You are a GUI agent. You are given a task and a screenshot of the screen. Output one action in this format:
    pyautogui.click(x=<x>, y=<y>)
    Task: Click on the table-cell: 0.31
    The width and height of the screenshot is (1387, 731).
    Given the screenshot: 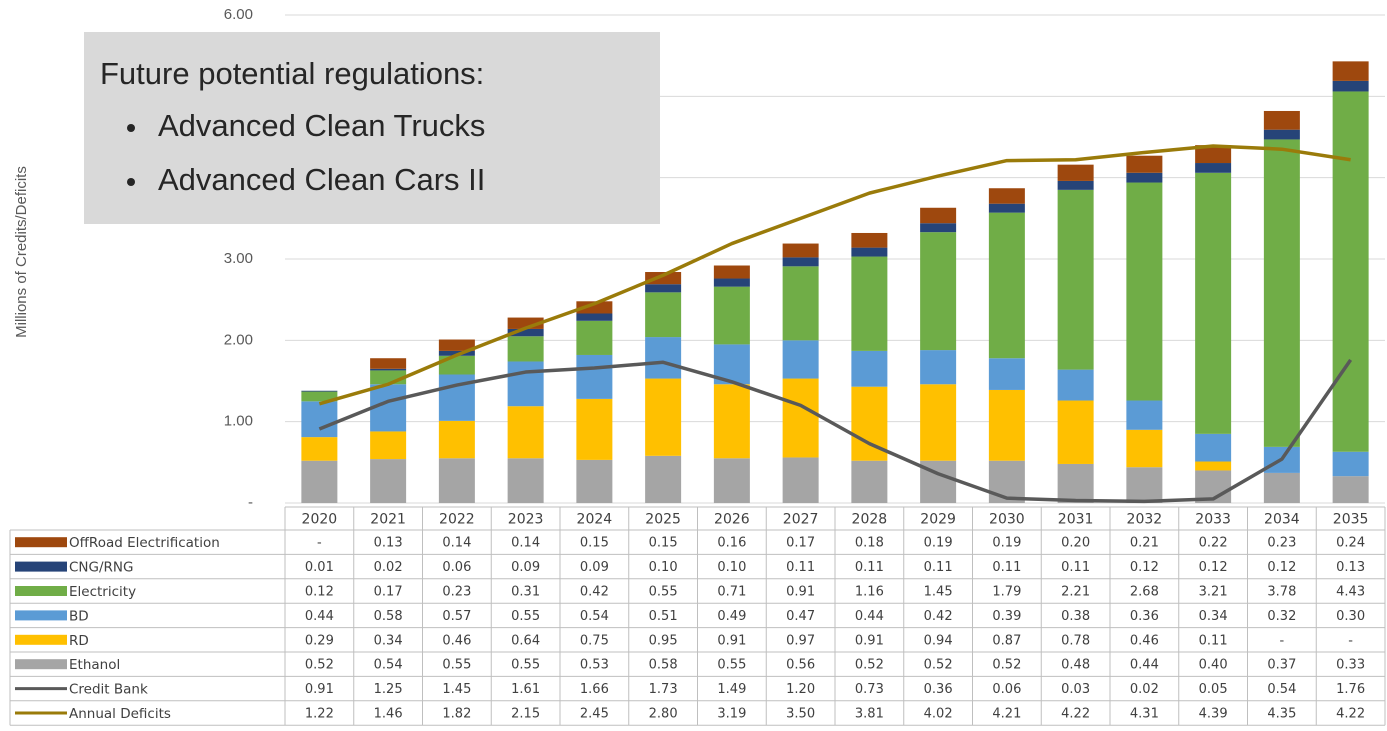 What is the action you would take?
    pyautogui.click(x=525, y=592)
    